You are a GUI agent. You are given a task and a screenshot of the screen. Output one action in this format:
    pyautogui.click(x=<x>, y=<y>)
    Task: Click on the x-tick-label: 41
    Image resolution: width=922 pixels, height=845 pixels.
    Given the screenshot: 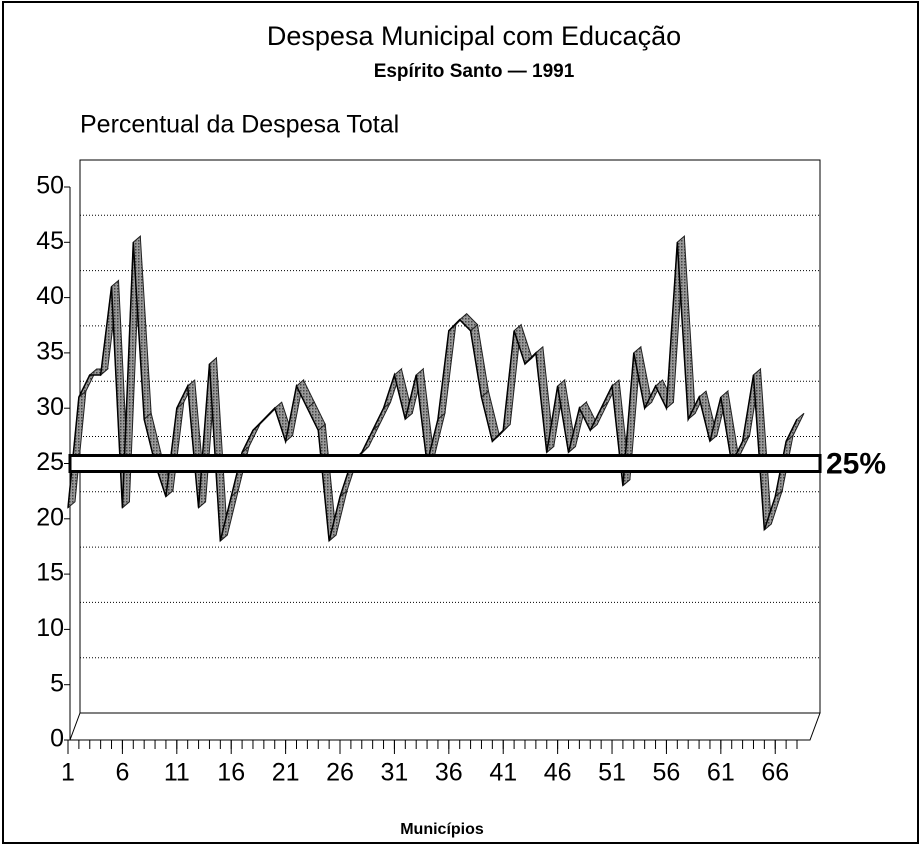 What is the action you would take?
    pyautogui.click(x=503, y=773)
    